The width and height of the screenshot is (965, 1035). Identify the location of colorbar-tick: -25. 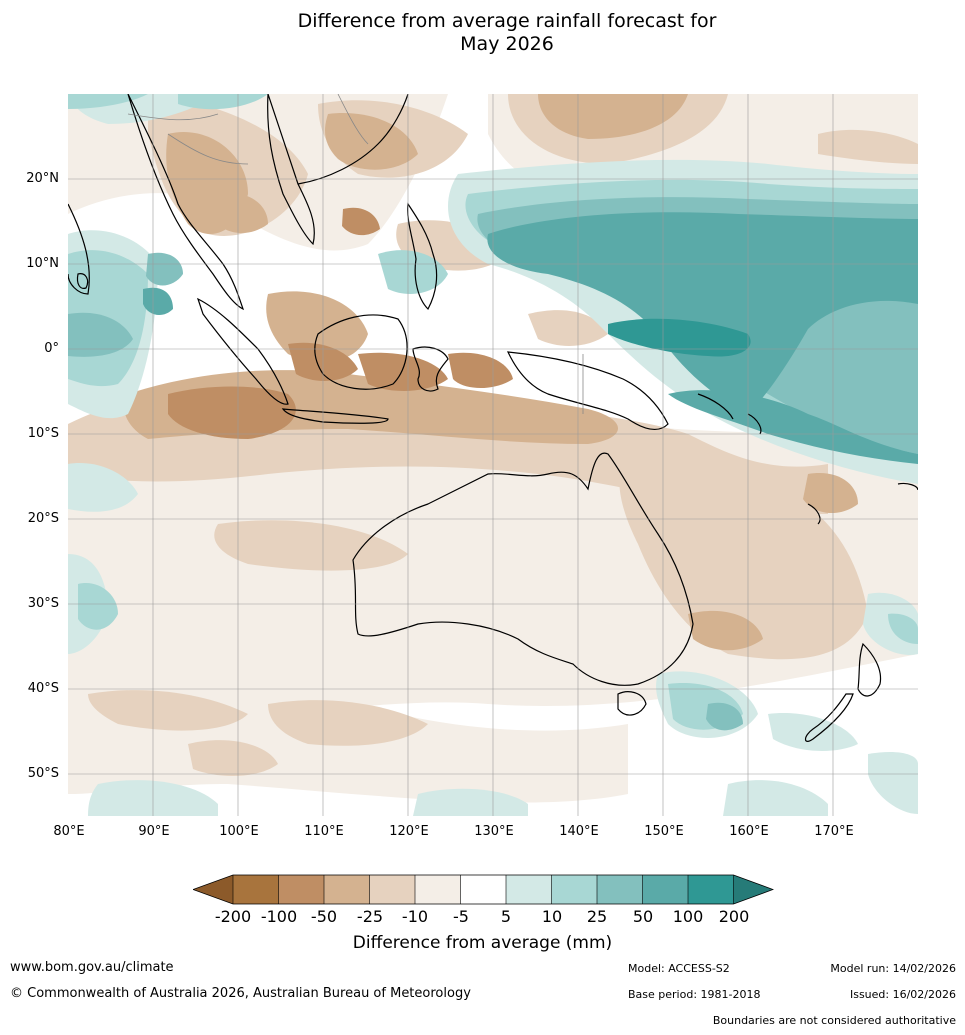
(370, 916).